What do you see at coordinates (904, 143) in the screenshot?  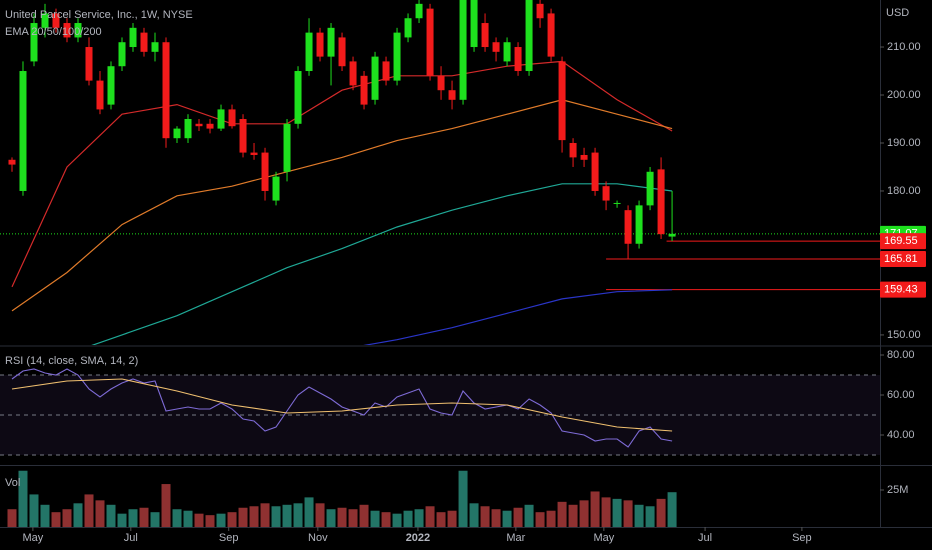 I see `y-tick-label: 190.00` at bounding box center [904, 143].